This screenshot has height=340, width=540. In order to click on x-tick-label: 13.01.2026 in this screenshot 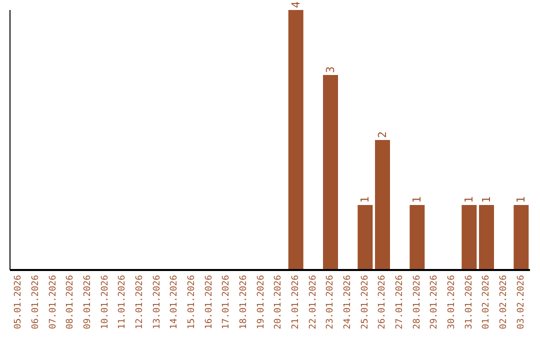, I will do `click(157, 302)`.